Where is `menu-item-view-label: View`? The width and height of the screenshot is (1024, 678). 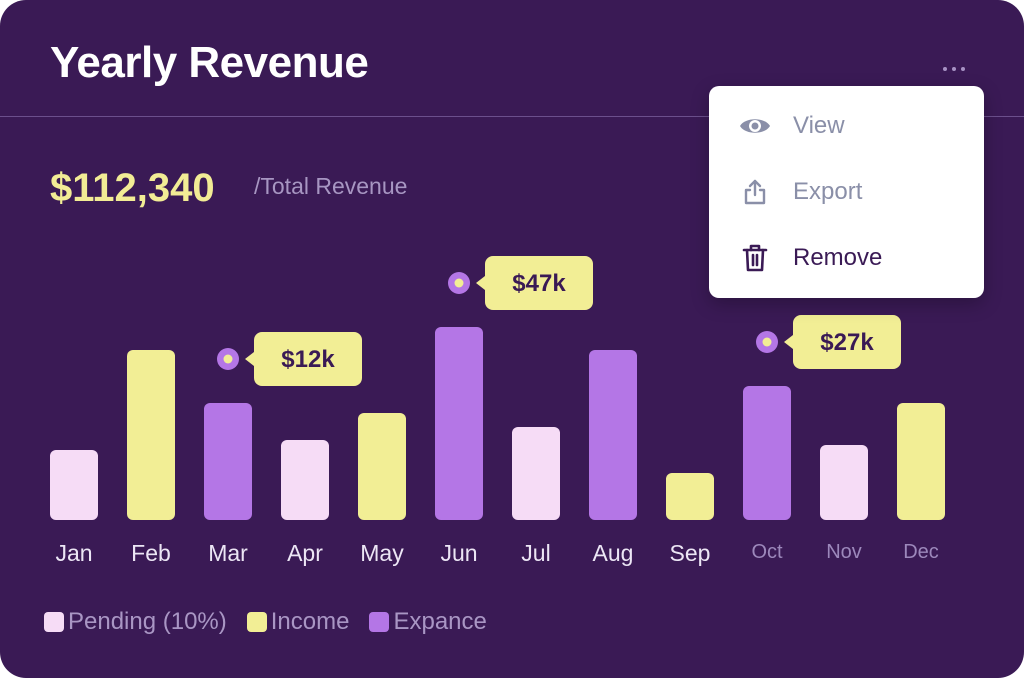 menu-item-view-label: View is located at coordinates (819, 125).